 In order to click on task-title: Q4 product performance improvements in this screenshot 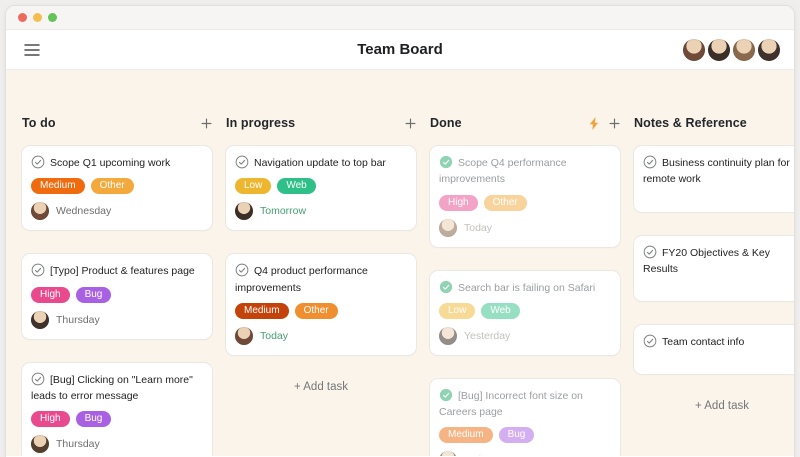, I will do `click(321, 279)`.